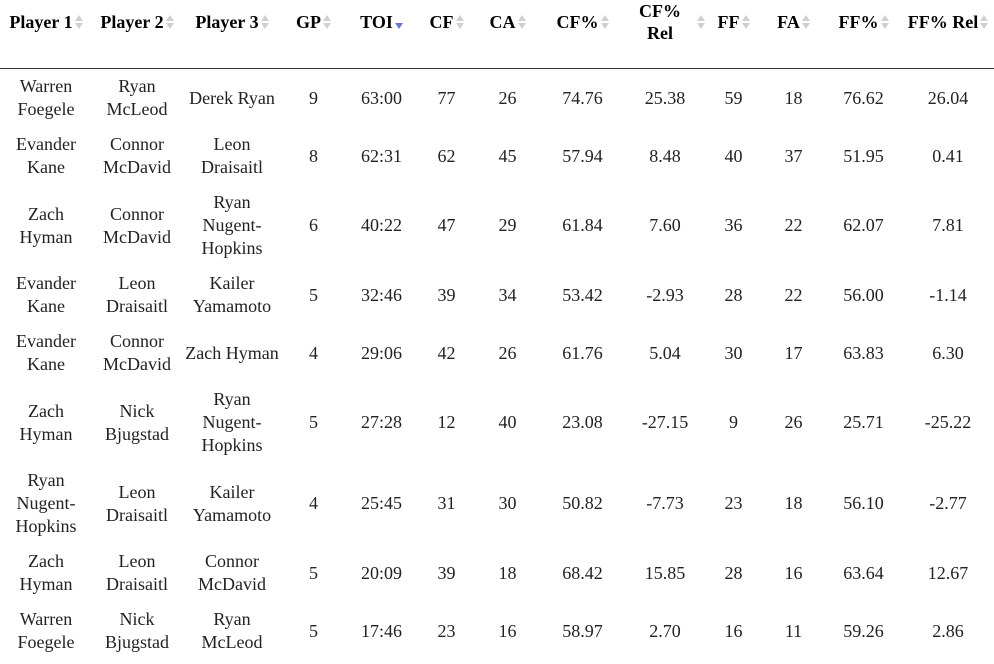 The image size is (994, 664). I want to click on table-cell: 29:06, so click(381, 352).